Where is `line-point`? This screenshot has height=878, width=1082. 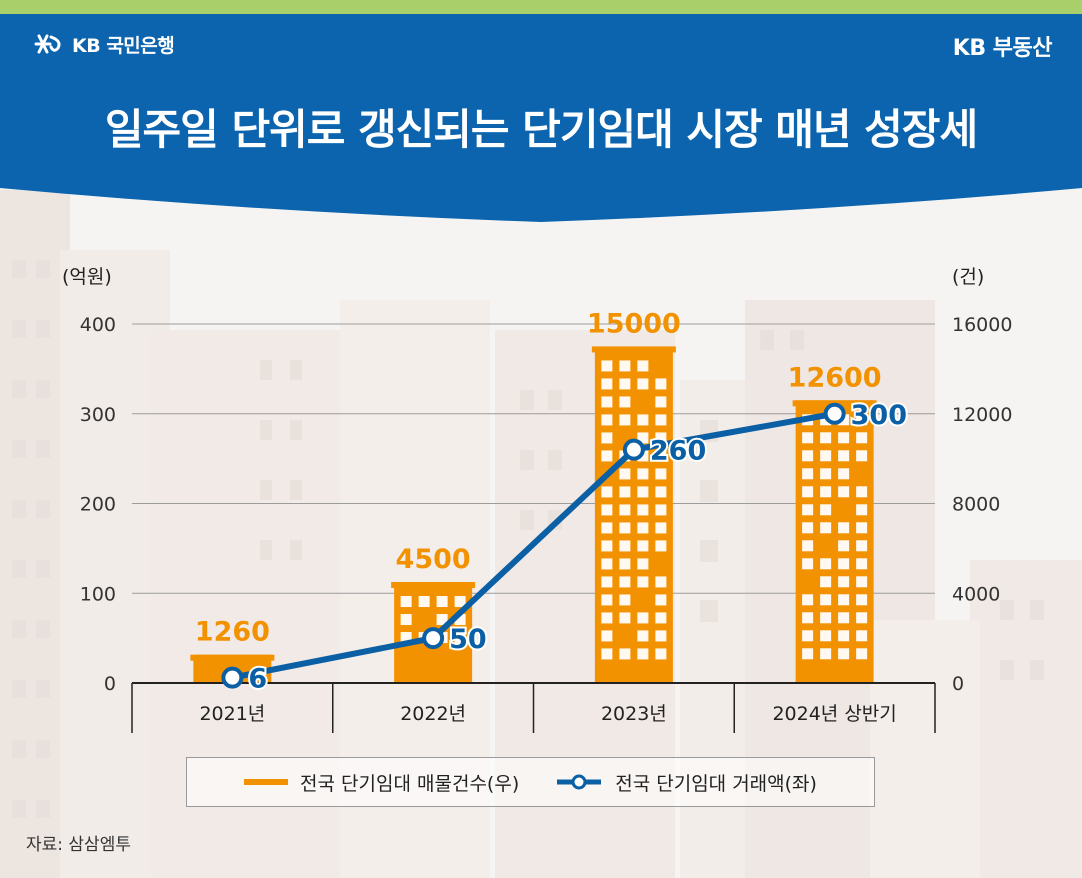 line-point is located at coordinates (433, 638).